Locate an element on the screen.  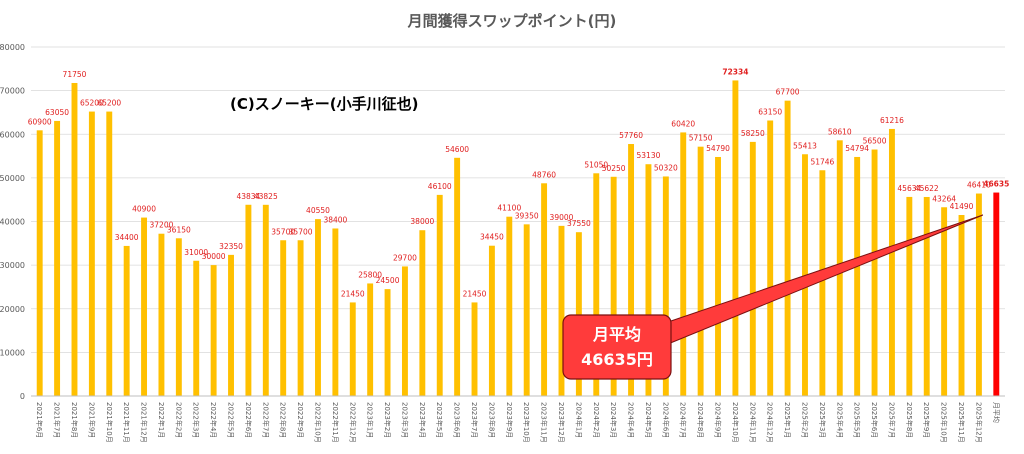
x-tick-label: 2024年9月 is located at coordinates (718, 420).